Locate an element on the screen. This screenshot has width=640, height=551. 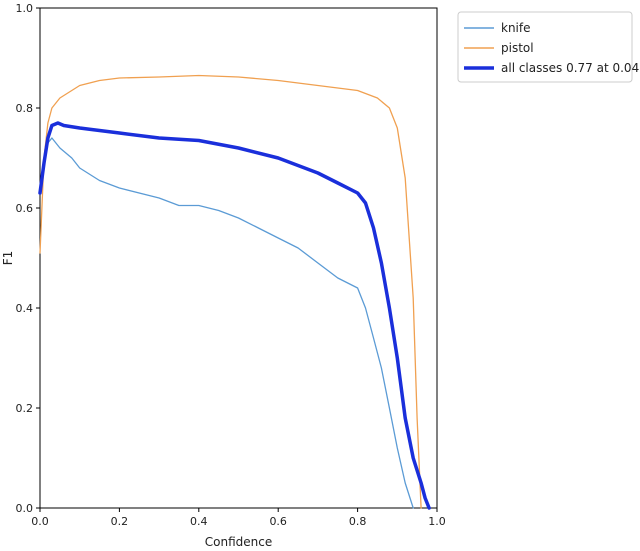
legend-label: pistol is located at coordinates (517, 48).